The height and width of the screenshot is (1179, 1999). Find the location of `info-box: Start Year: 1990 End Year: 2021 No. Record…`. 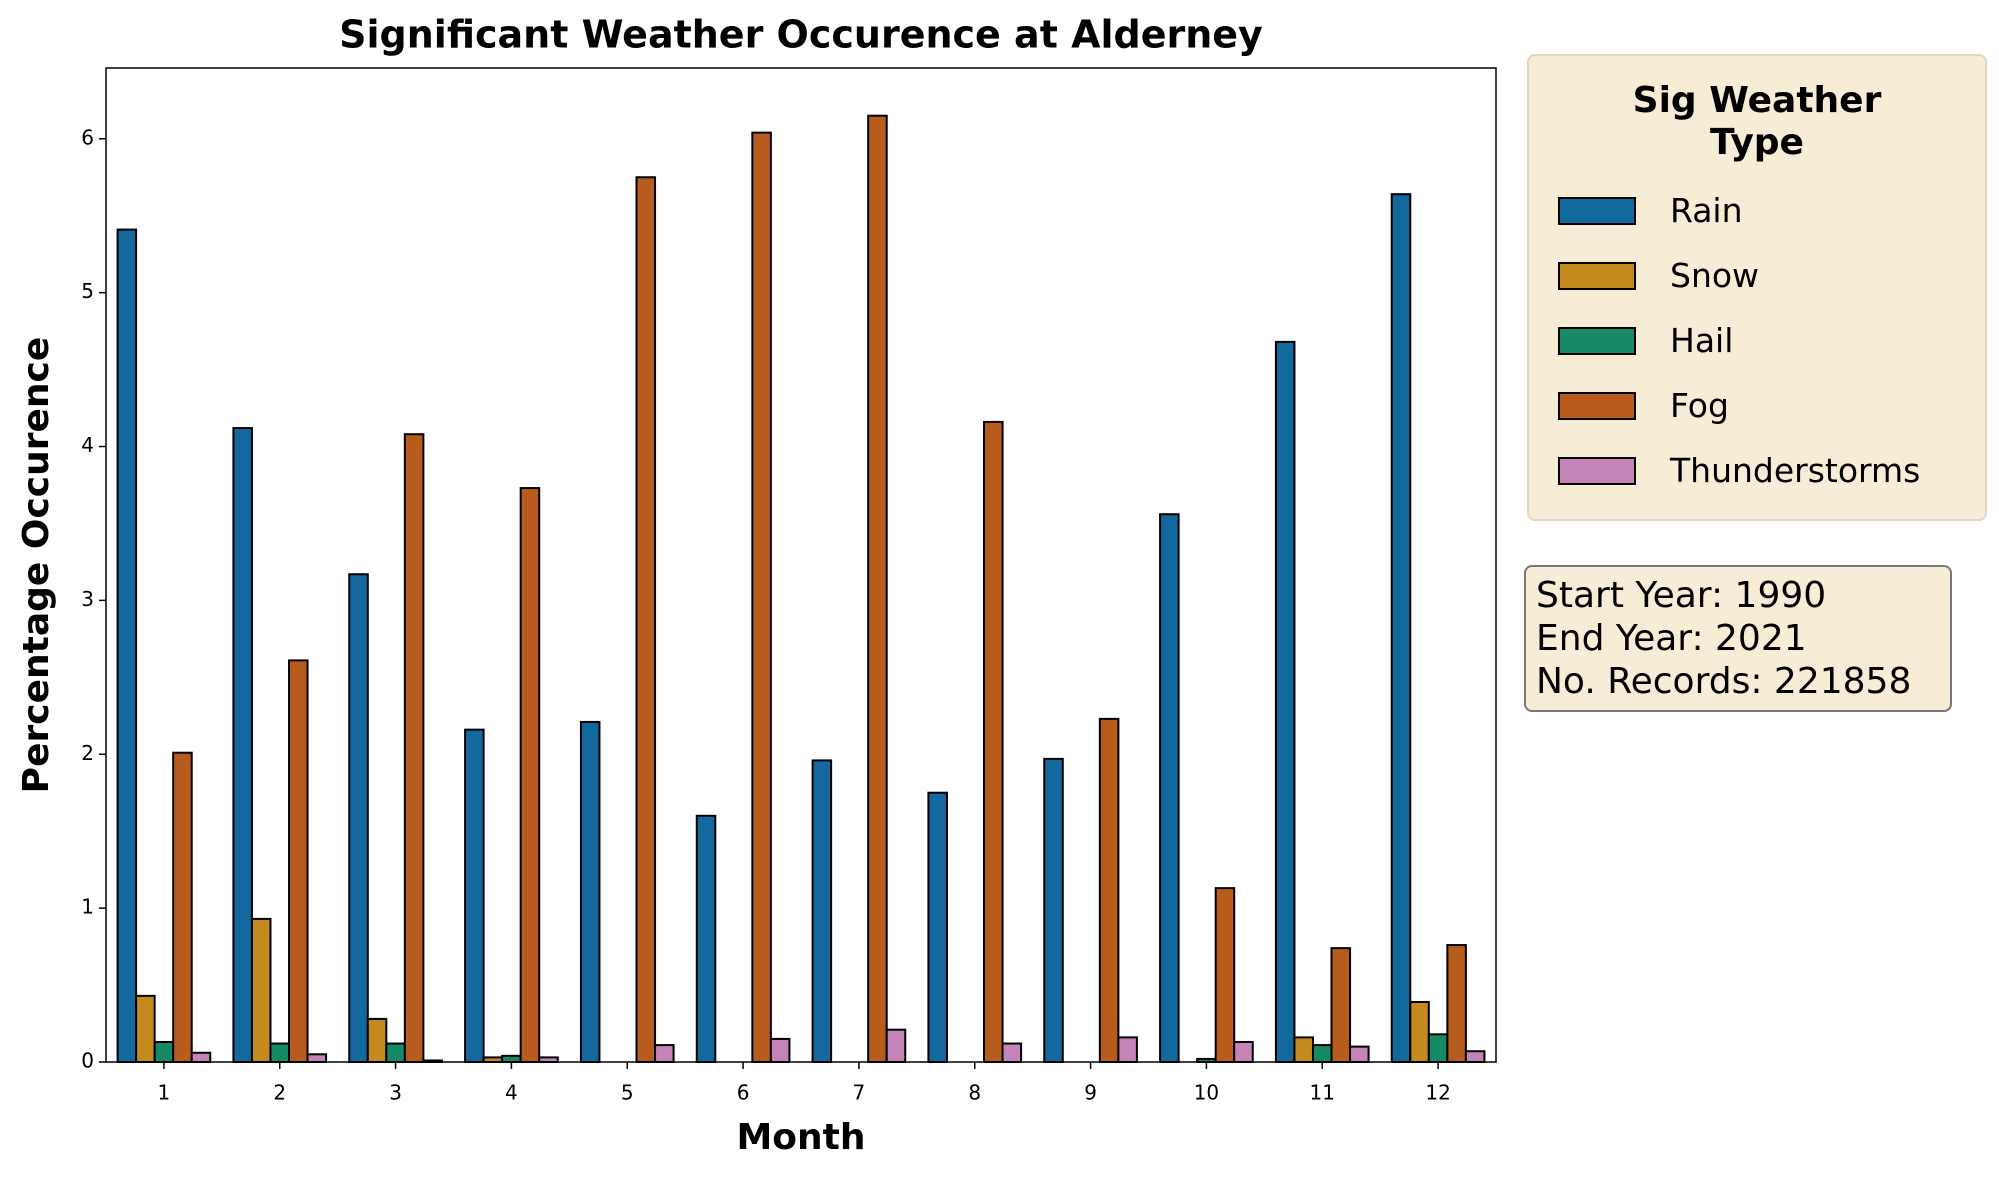

info-box: Start Year: 1990 End Year: 2021 No. Record… is located at coordinates (1738, 638).